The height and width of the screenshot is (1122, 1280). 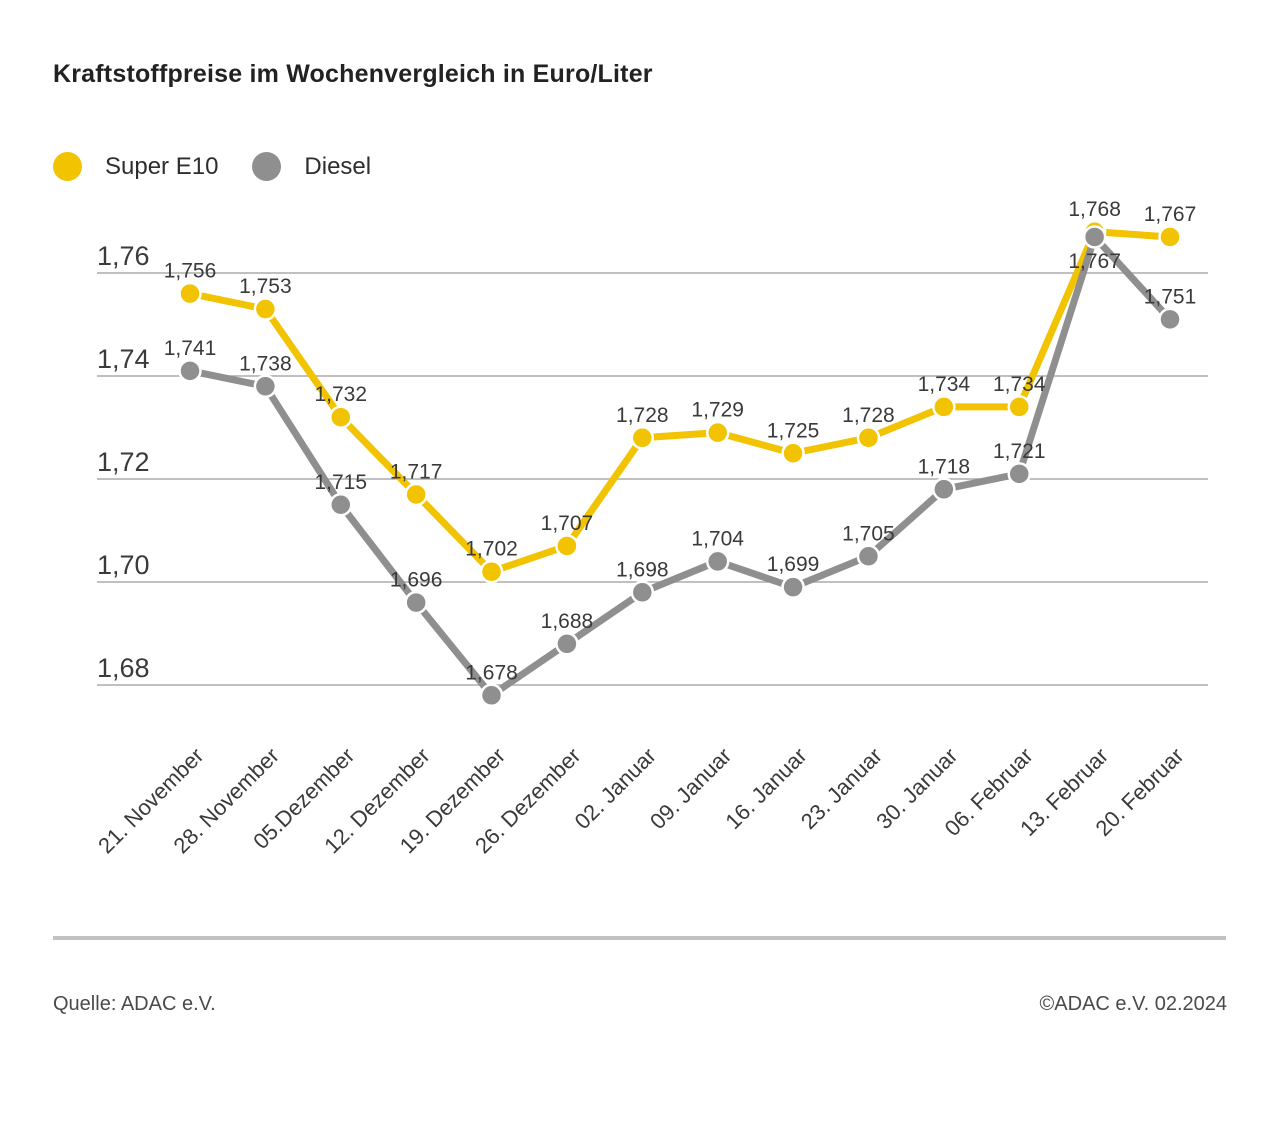 What do you see at coordinates (491, 549) in the screenshot?
I see `chart-point-label: 1,702` at bounding box center [491, 549].